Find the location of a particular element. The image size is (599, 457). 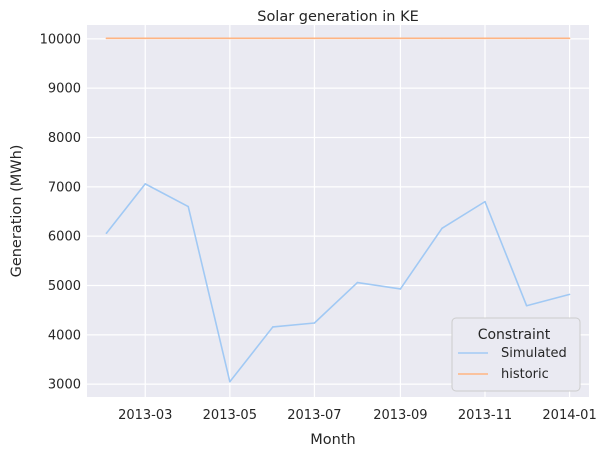

x-tick-label: 2013-09 is located at coordinates (400, 415).